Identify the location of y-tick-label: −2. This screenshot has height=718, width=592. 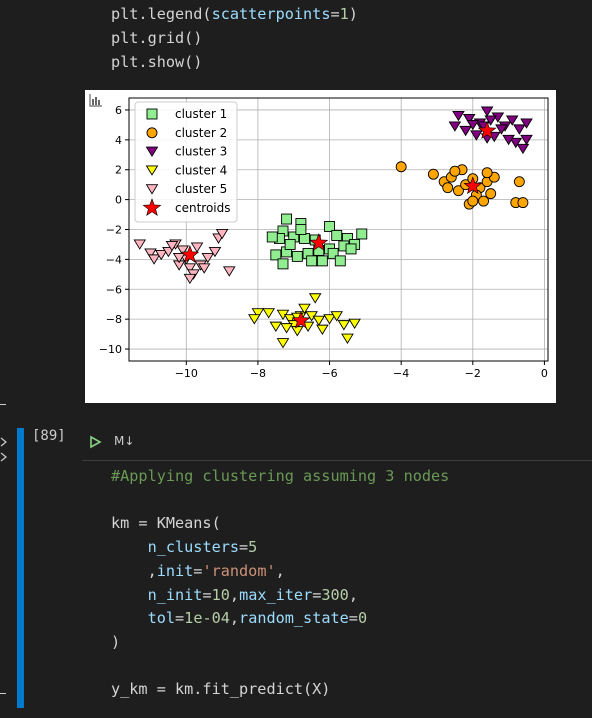
(114, 230).